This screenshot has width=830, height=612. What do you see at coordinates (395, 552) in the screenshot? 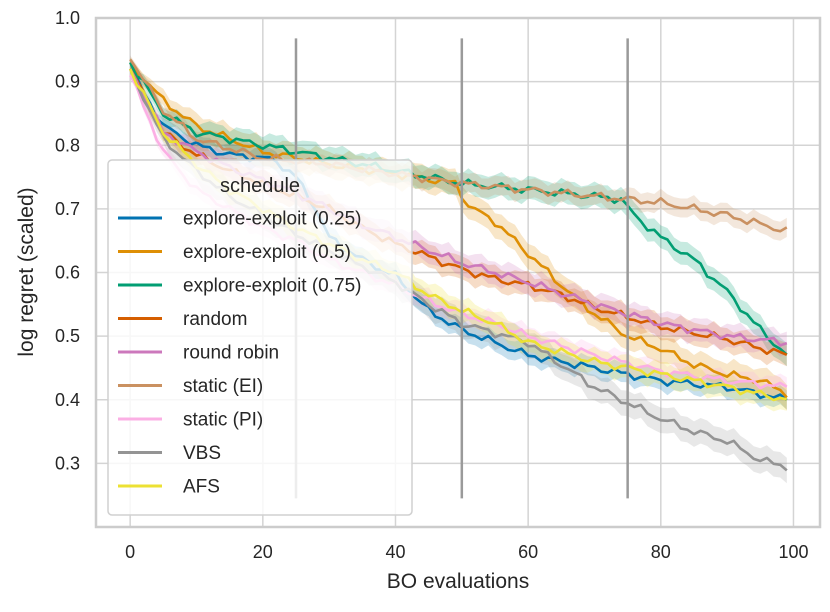
I see `x-tick-label: 40` at bounding box center [395, 552].